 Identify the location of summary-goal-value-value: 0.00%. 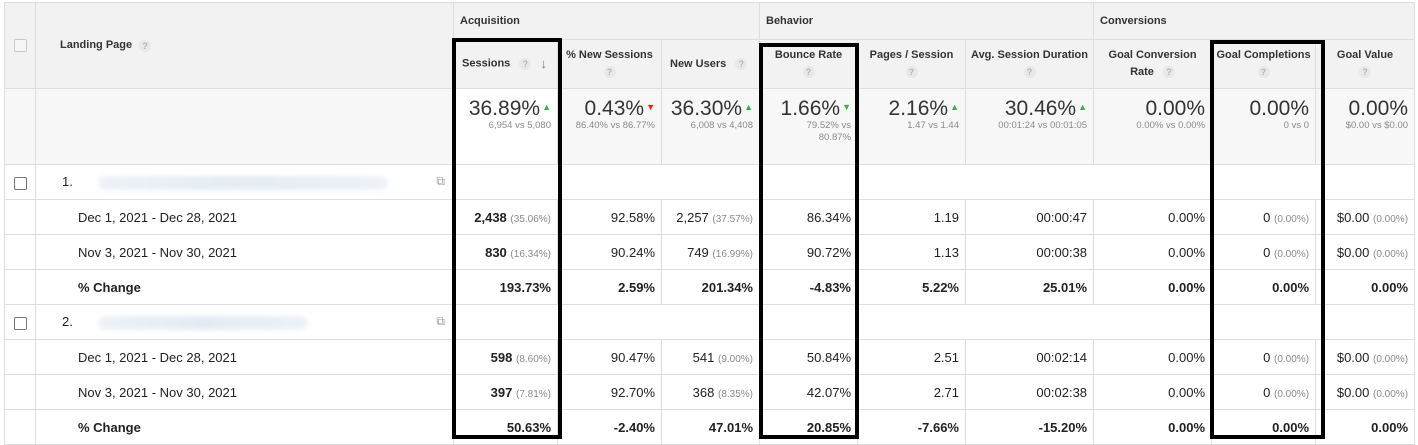
(1378, 108).